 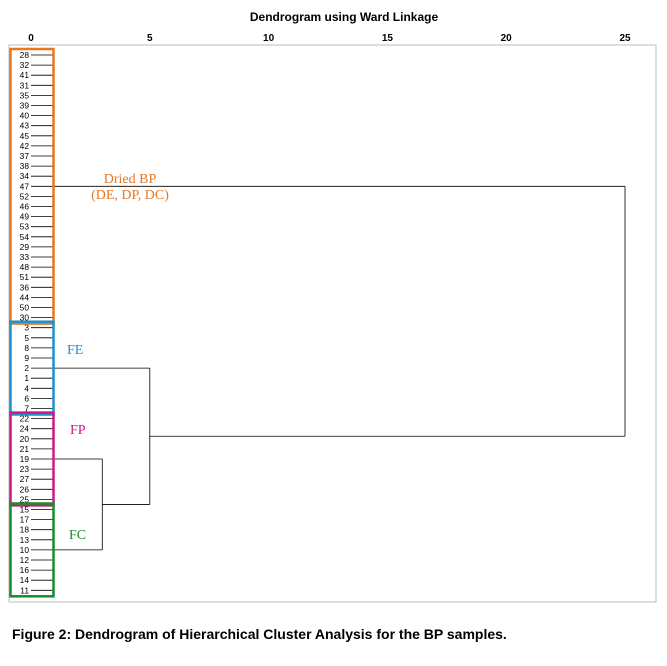 What do you see at coordinates (25, 267) in the screenshot?
I see `leaf-label: 48` at bounding box center [25, 267].